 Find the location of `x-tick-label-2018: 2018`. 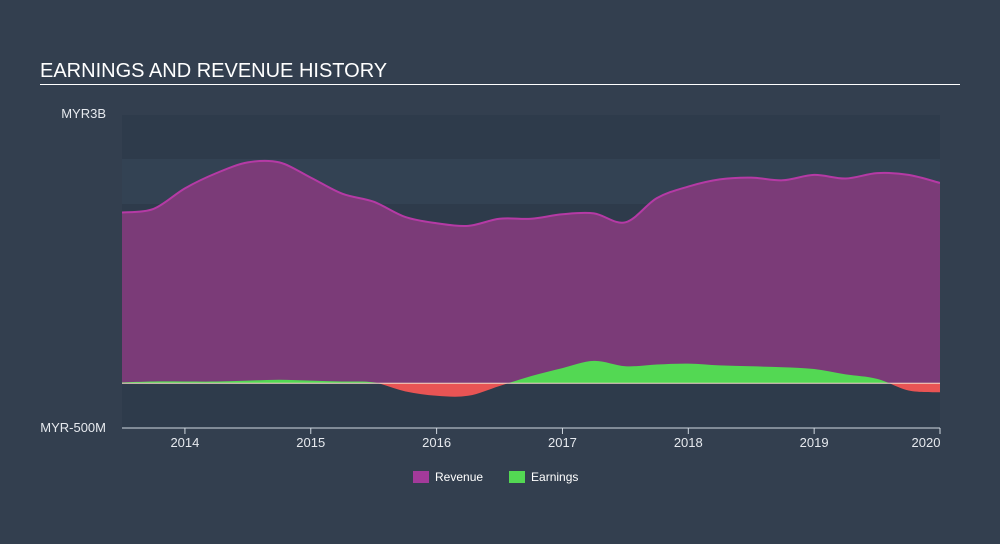

x-tick-label-2018: 2018 is located at coordinates (688, 442).